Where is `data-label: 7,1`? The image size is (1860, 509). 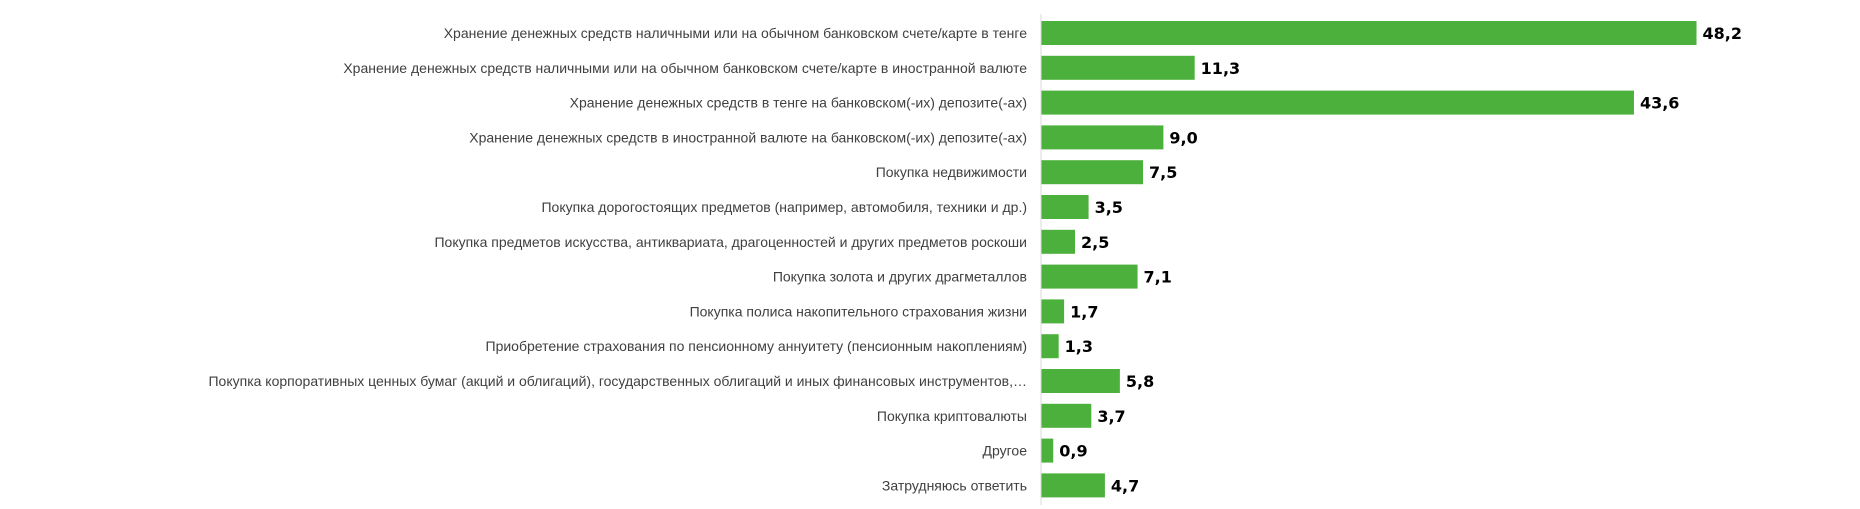 data-label: 7,1 is located at coordinates (1158, 277).